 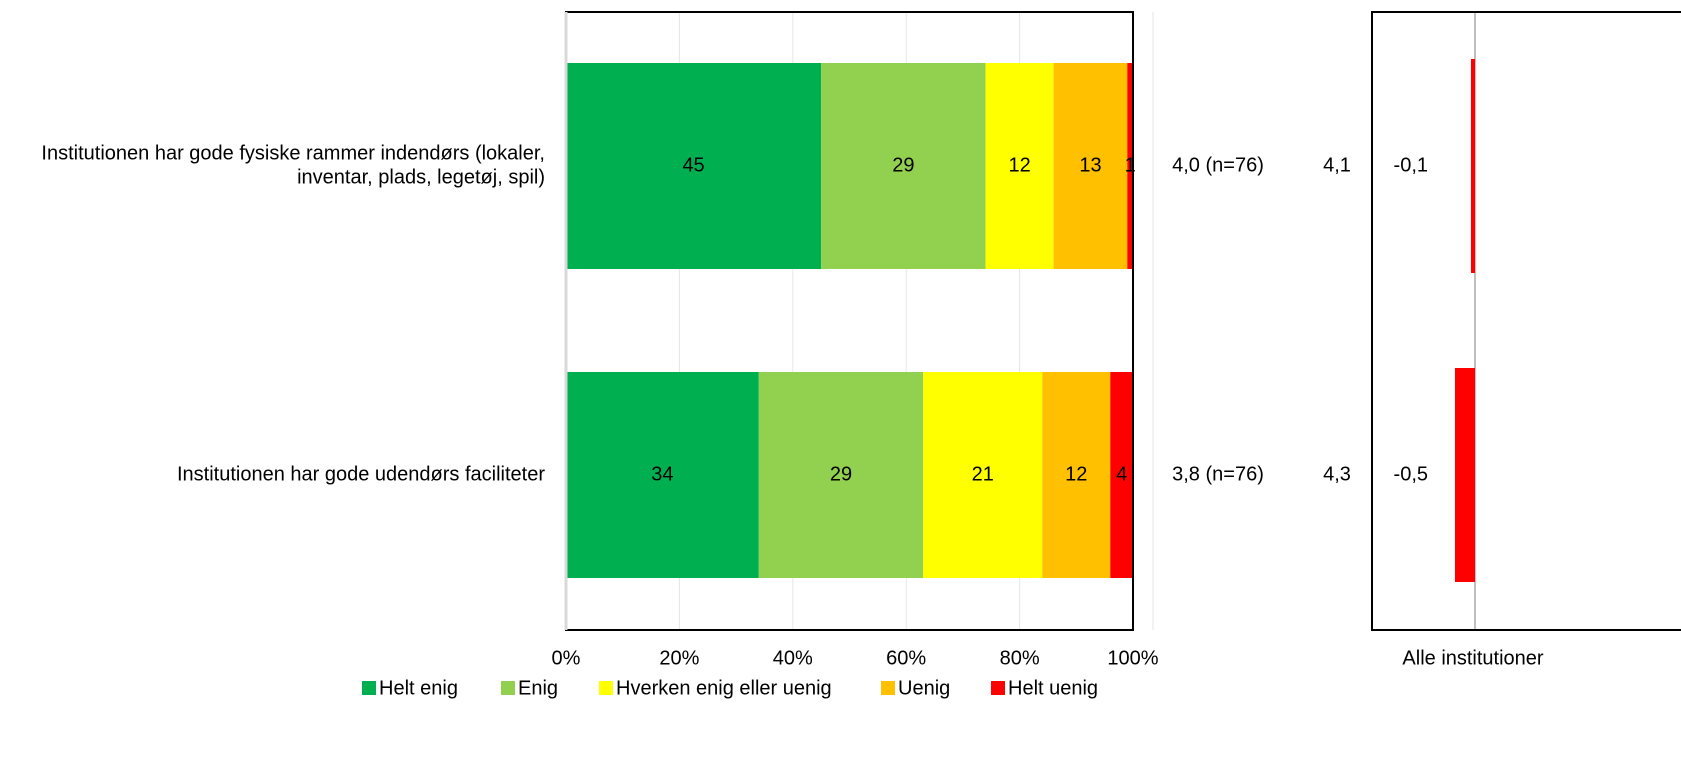 I want to click on bar-data-label: 13, so click(x=1090, y=165).